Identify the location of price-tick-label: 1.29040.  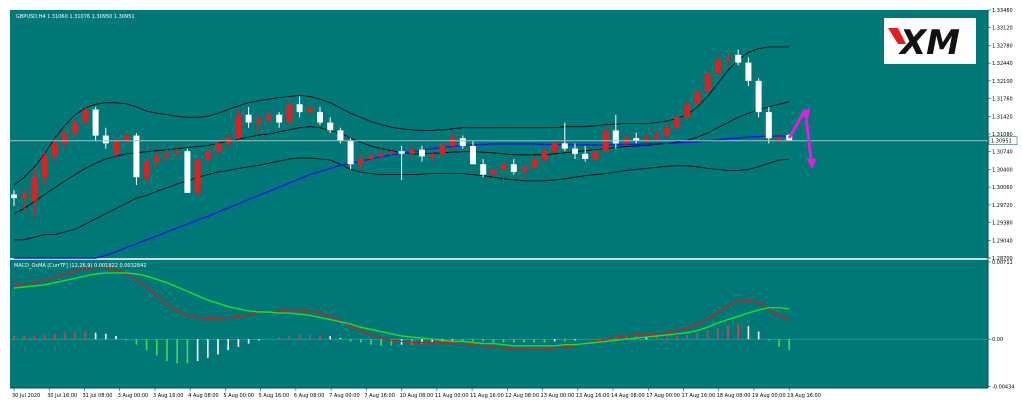
(1002, 241).